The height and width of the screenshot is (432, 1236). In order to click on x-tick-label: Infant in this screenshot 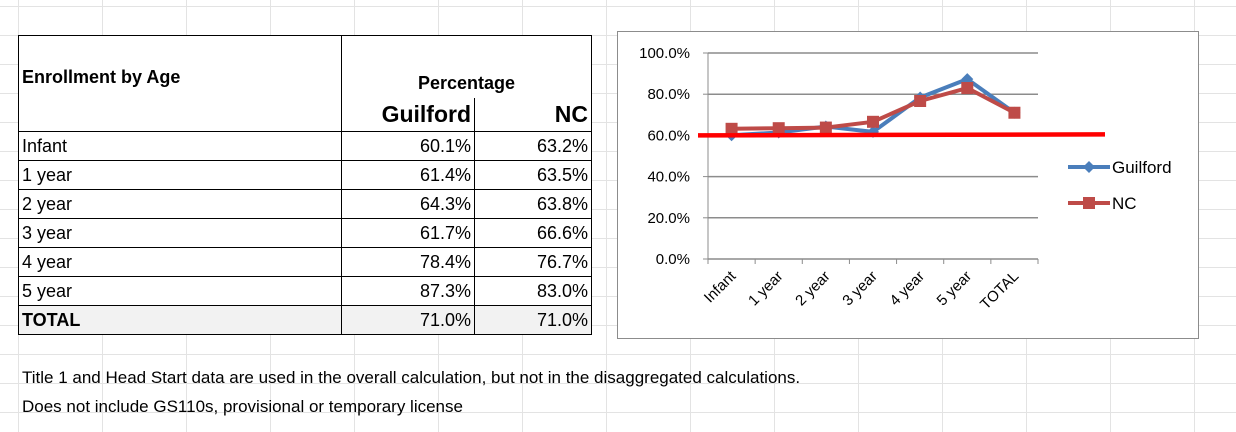, I will do `click(720, 286)`.